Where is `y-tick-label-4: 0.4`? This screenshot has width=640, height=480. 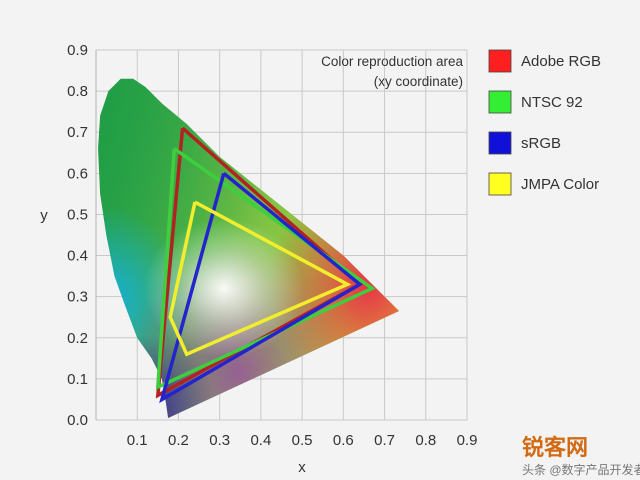
y-tick-label-4: 0.4 is located at coordinates (77, 256).